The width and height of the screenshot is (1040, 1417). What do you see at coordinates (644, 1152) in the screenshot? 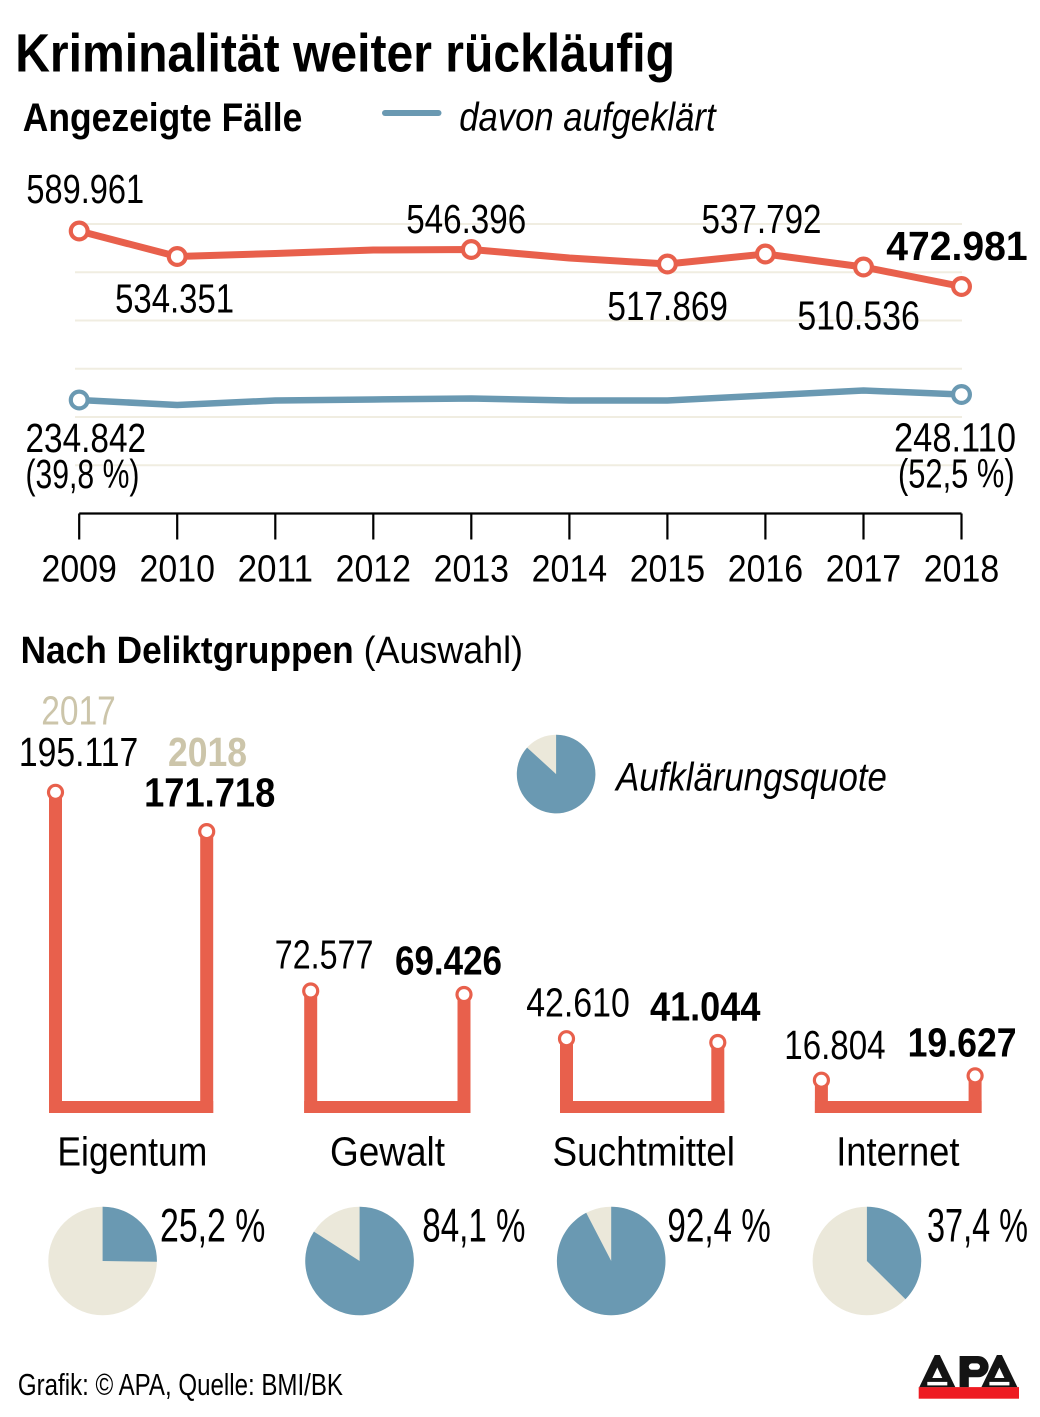
I see `svg-text: Suchtmittel` at bounding box center [644, 1152].